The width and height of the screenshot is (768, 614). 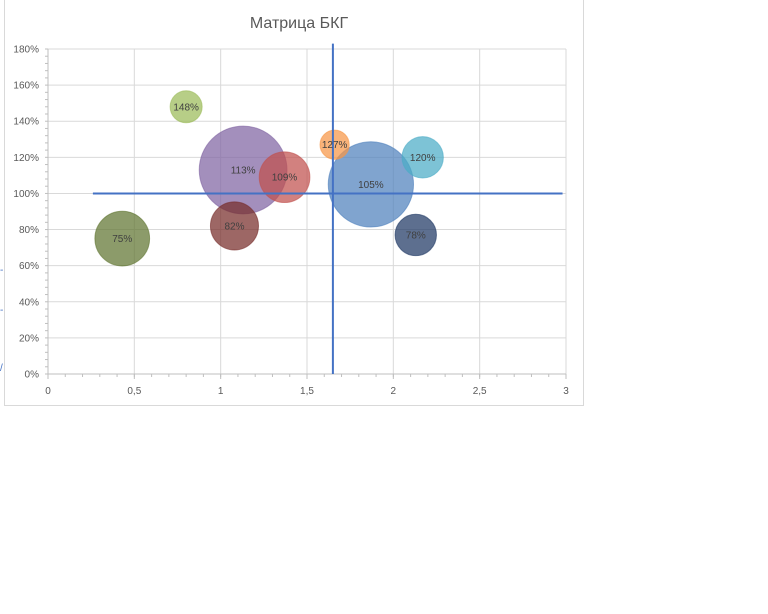 I want to click on x-tick-label: 1, so click(x=221, y=391).